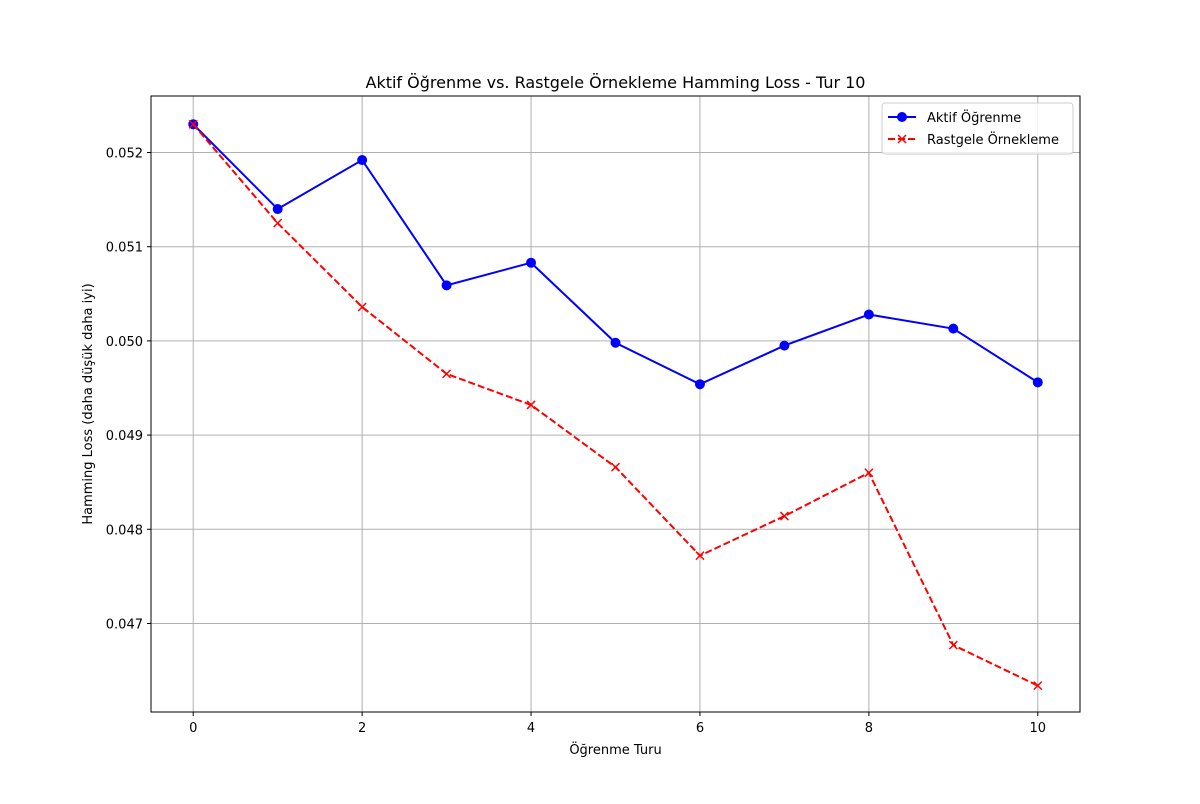  I want to click on y-tick-label: 0.049, so click(124, 436).